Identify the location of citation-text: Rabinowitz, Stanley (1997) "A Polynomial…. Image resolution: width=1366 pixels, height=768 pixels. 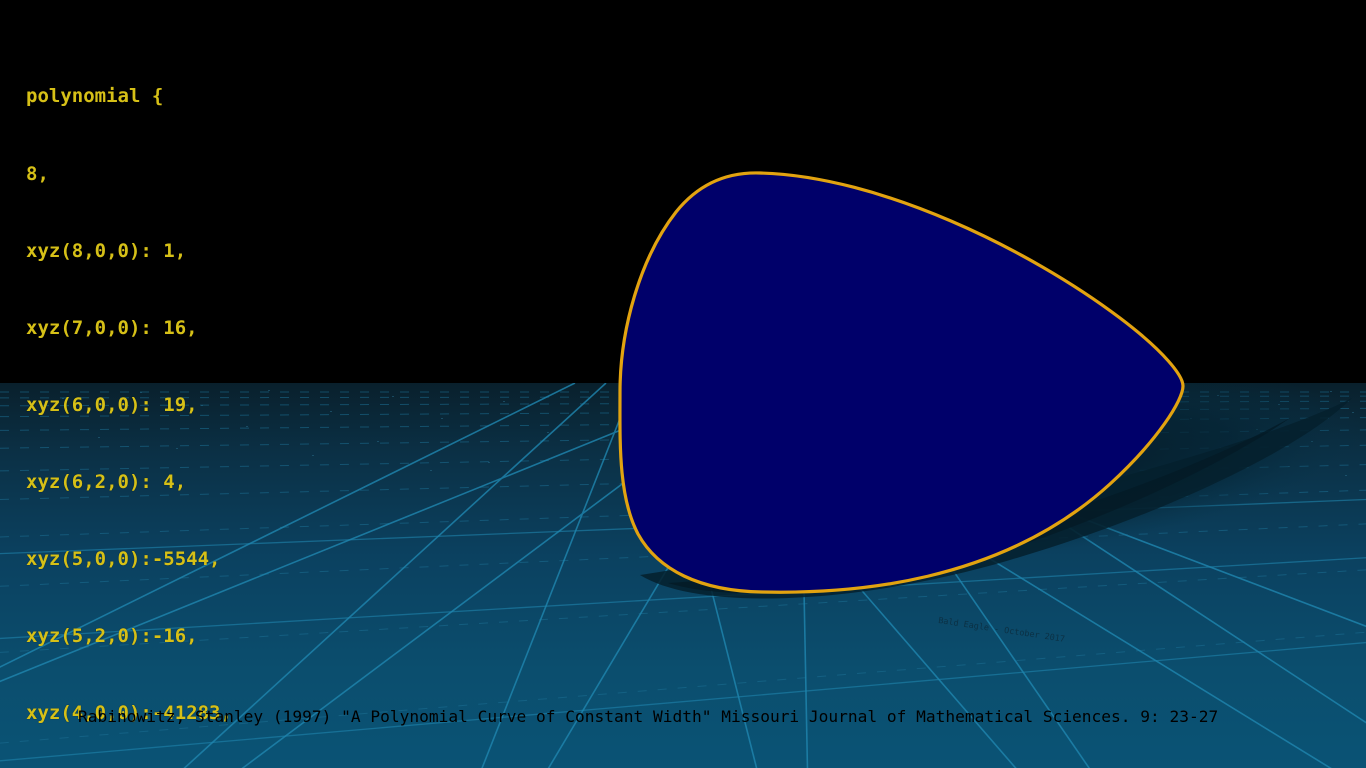
(648, 716).